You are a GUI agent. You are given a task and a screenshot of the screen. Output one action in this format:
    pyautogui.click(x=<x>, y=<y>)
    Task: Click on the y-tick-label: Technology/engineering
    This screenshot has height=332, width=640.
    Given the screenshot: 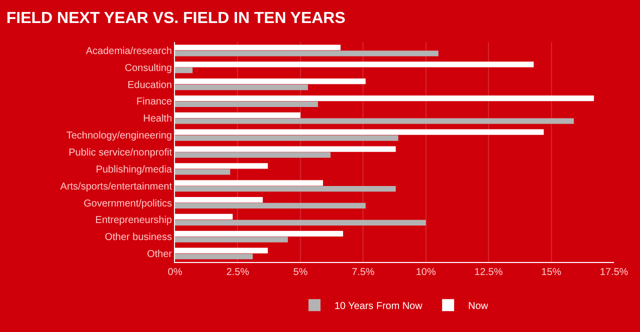 What is the action you would take?
    pyautogui.click(x=119, y=136)
    